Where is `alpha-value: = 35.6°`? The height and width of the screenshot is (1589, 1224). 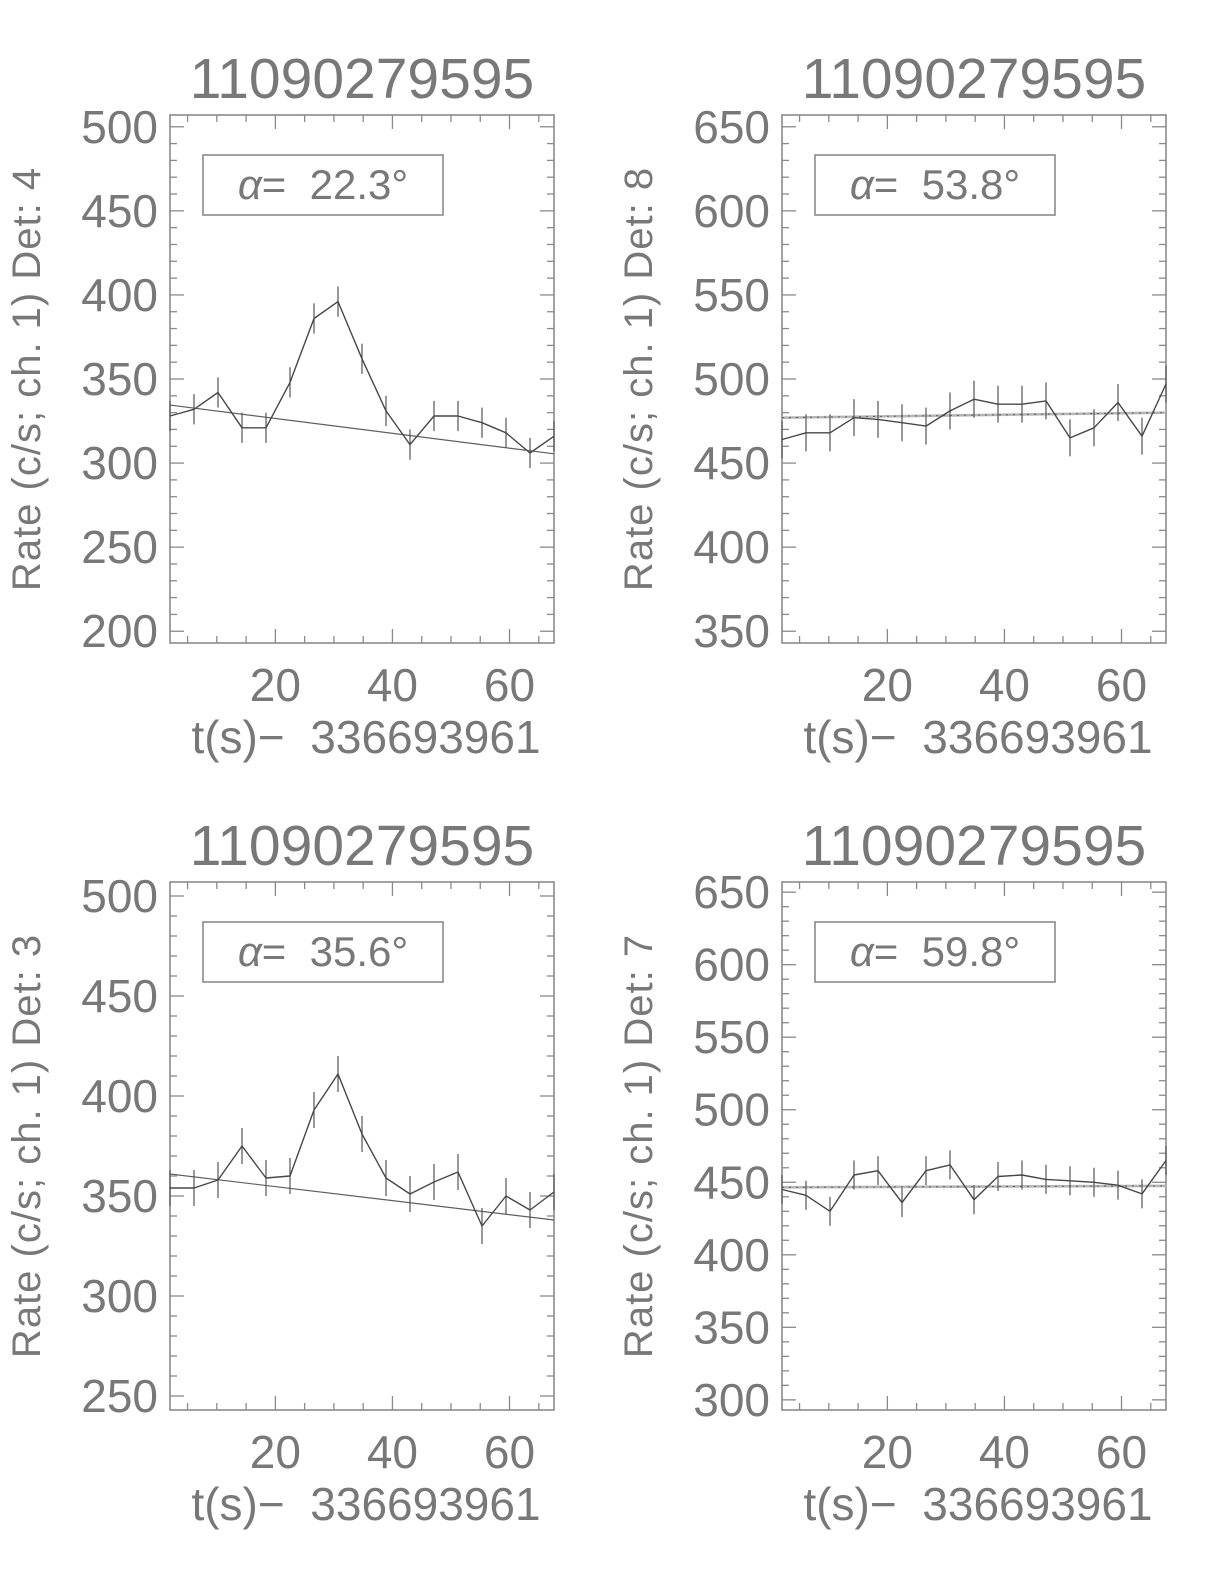
alpha-value: = 35.6° is located at coordinates (335, 951).